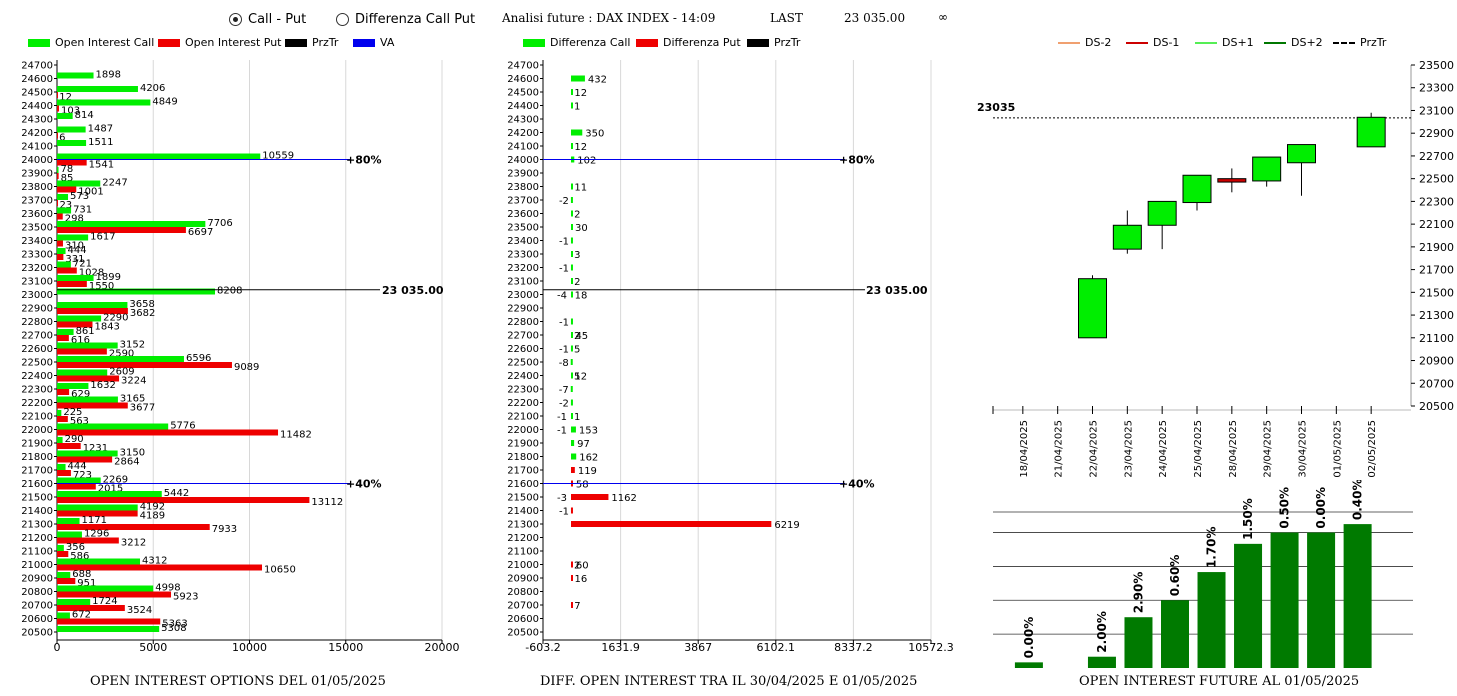 This screenshot has height=696, width=1457. I want to click on call-value-label: 7706, so click(219, 223).